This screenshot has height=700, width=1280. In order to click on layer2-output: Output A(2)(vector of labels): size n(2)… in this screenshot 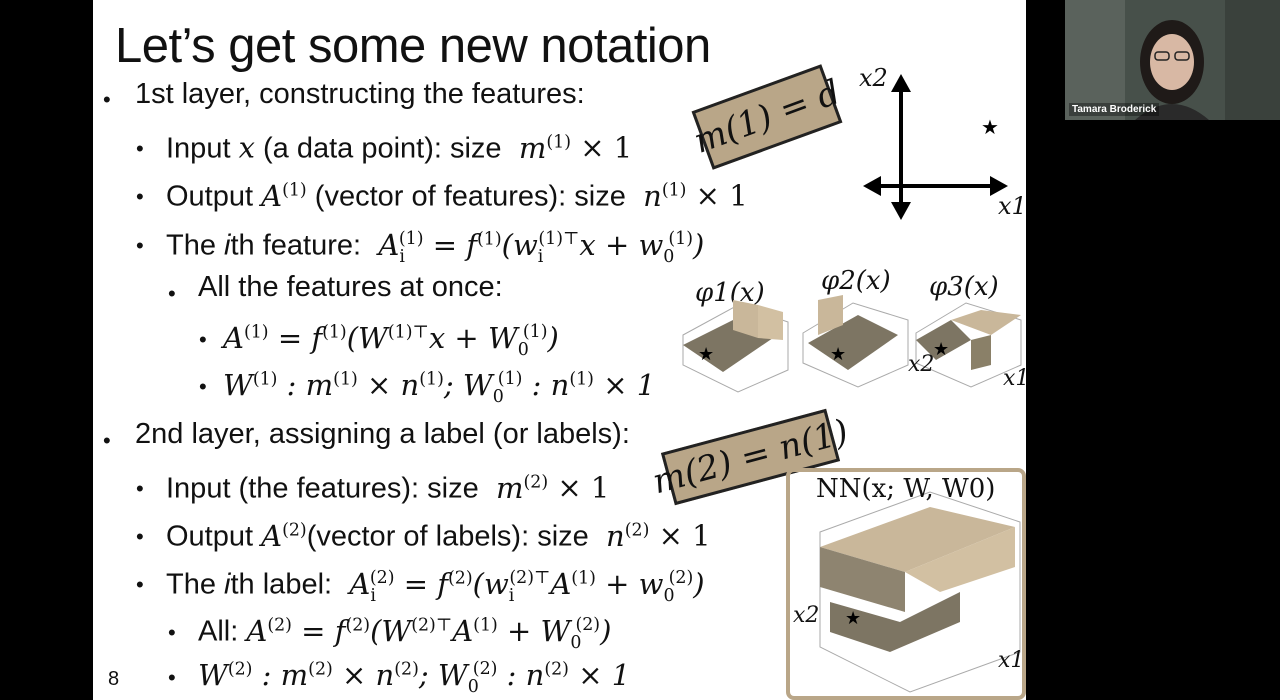, I will do `click(438, 535)`.